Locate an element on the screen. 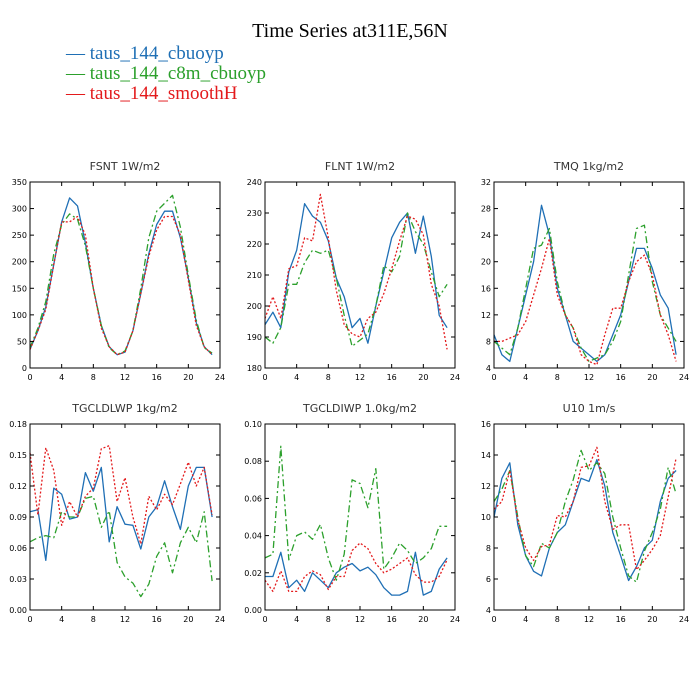  chart-title: FLNT 1W/m2 is located at coordinates (360, 166).